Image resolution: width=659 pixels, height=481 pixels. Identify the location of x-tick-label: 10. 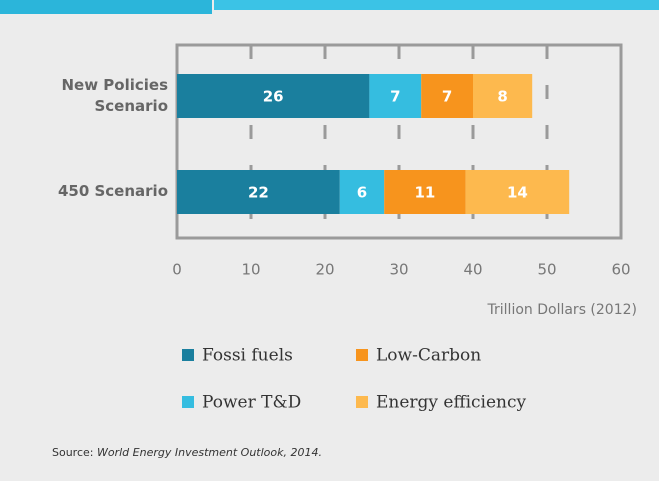
(250, 270).